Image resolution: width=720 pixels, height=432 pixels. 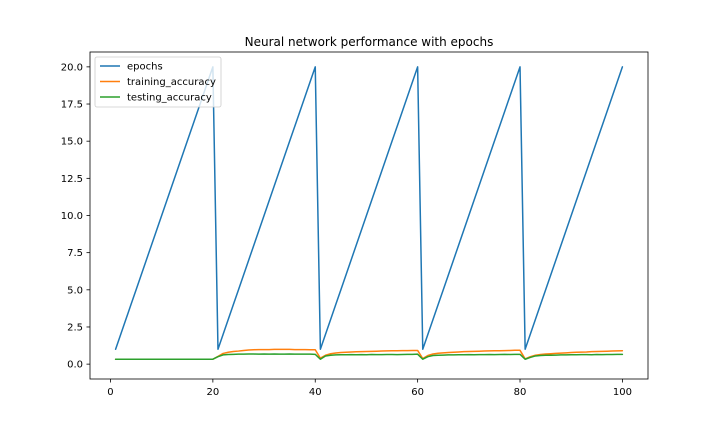 What do you see at coordinates (520, 392) in the screenshot?
I see `x-tick-label: 80` at bounding box center [520, 392].